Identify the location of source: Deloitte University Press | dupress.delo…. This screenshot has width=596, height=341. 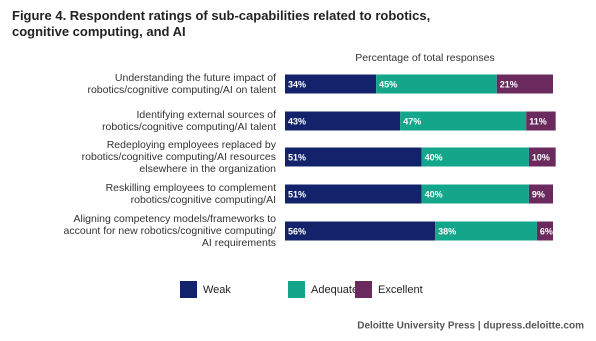
(470, 326).